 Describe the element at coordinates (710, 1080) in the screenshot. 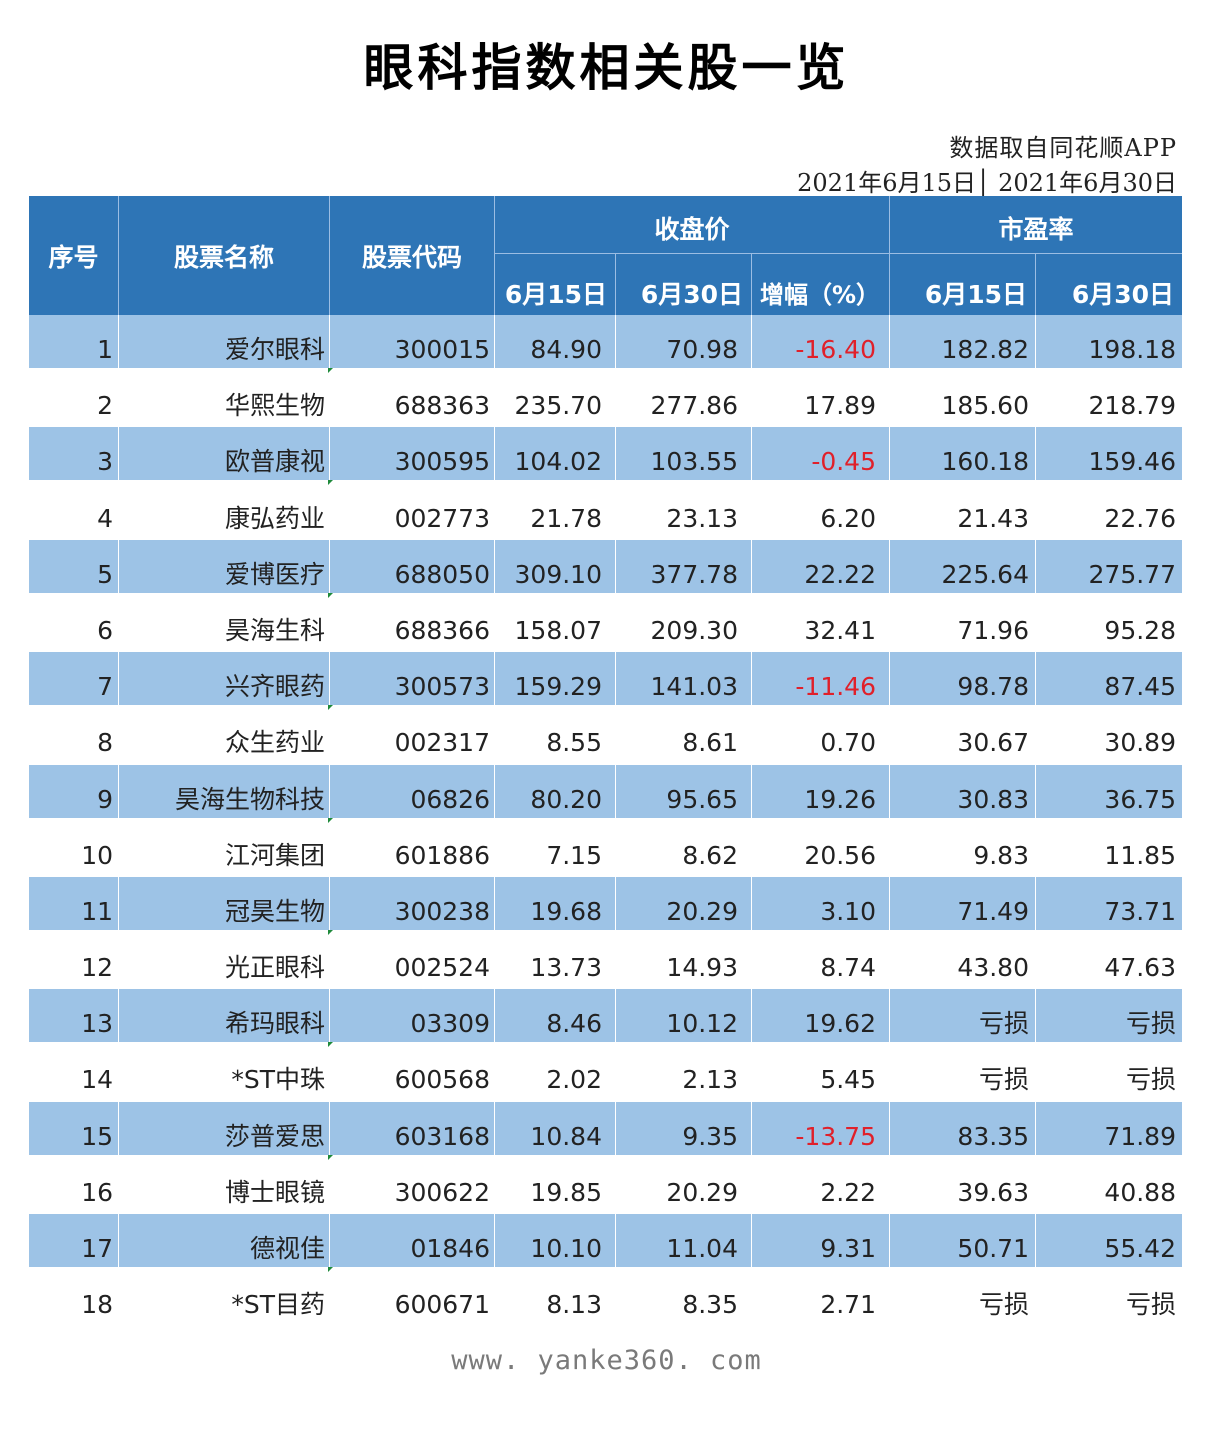

I see `close-d2-cell: 2.13` at that location.